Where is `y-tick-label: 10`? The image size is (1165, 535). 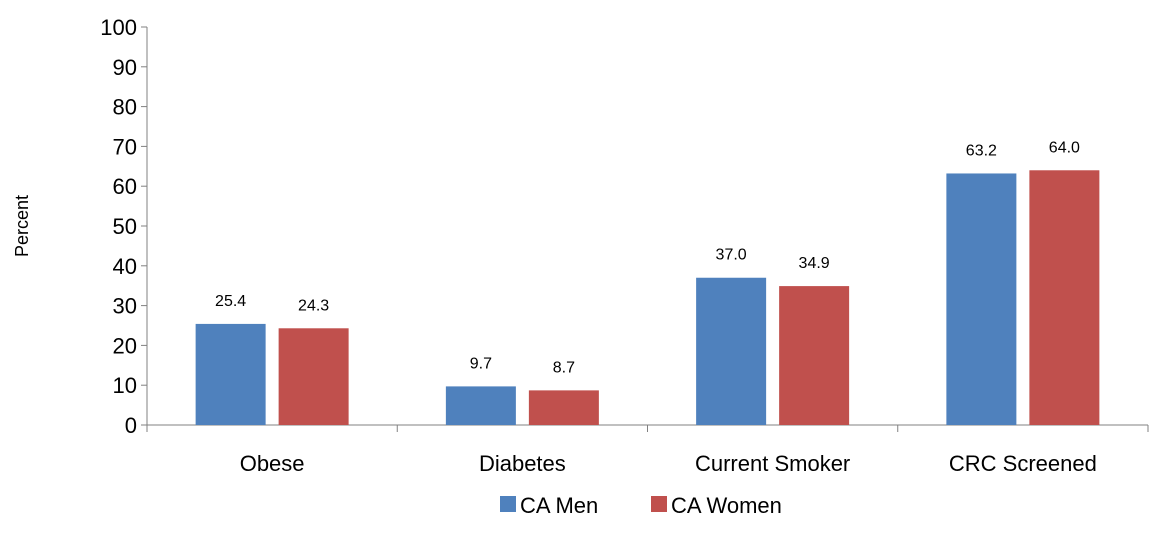
y-tick-label: 10 is located at coordinates (125, 385).